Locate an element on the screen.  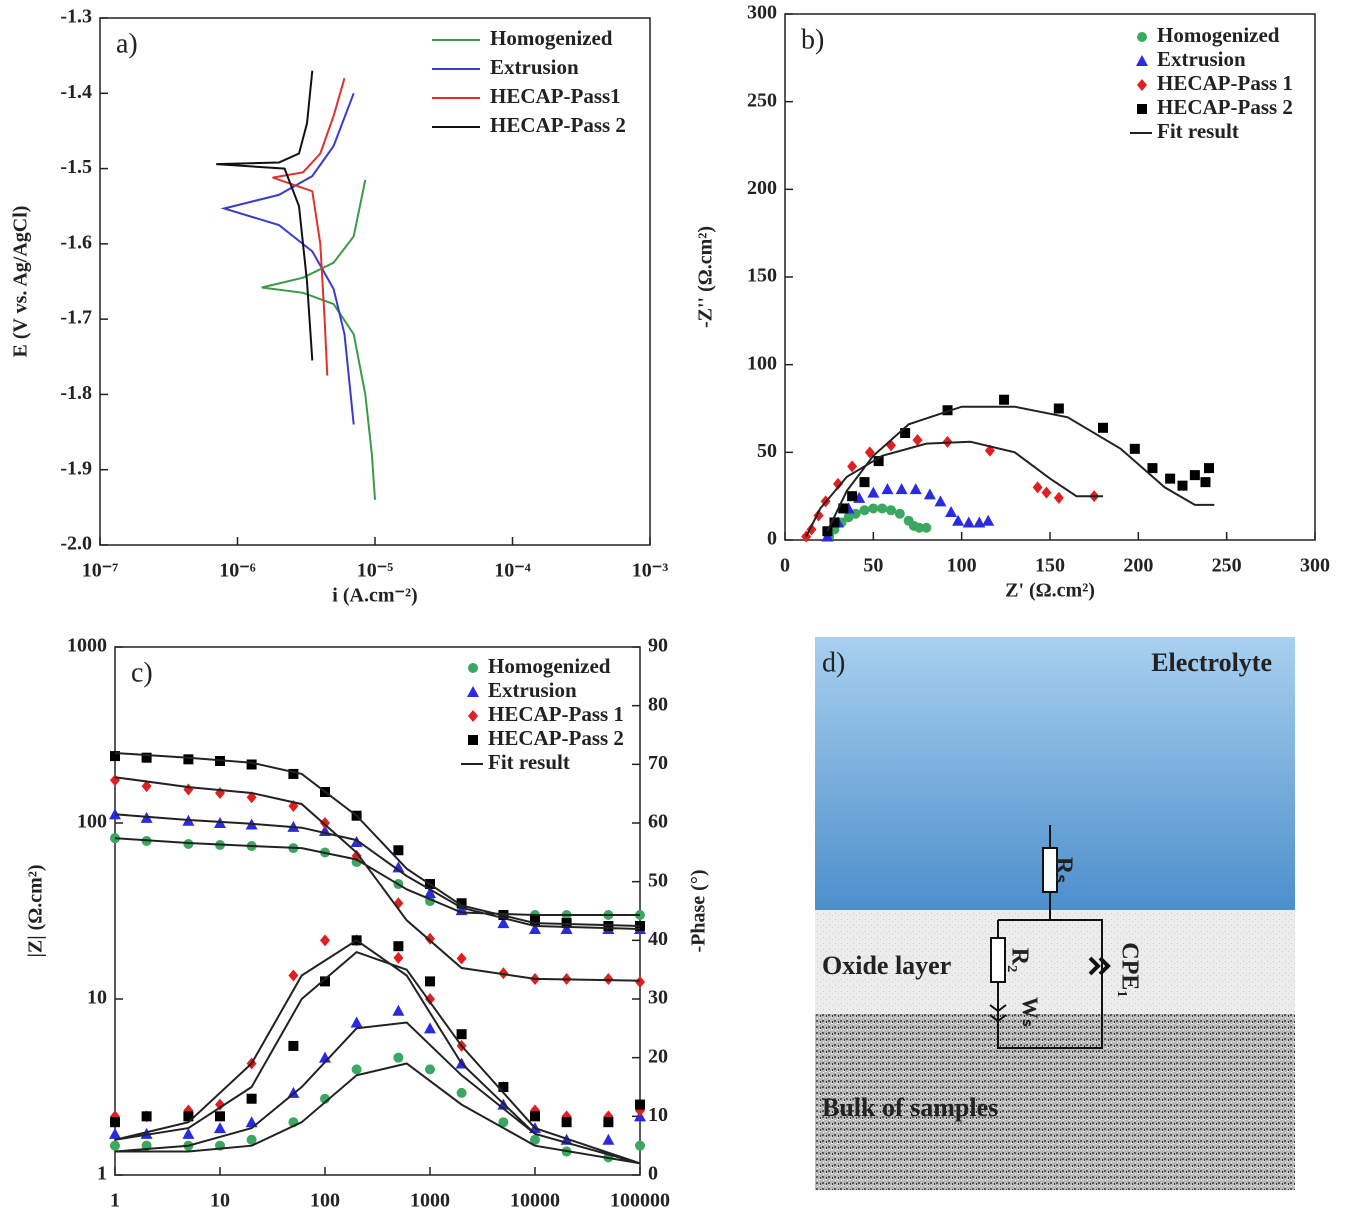
legend-label: Homogenized is located at coordinates (551, 38).